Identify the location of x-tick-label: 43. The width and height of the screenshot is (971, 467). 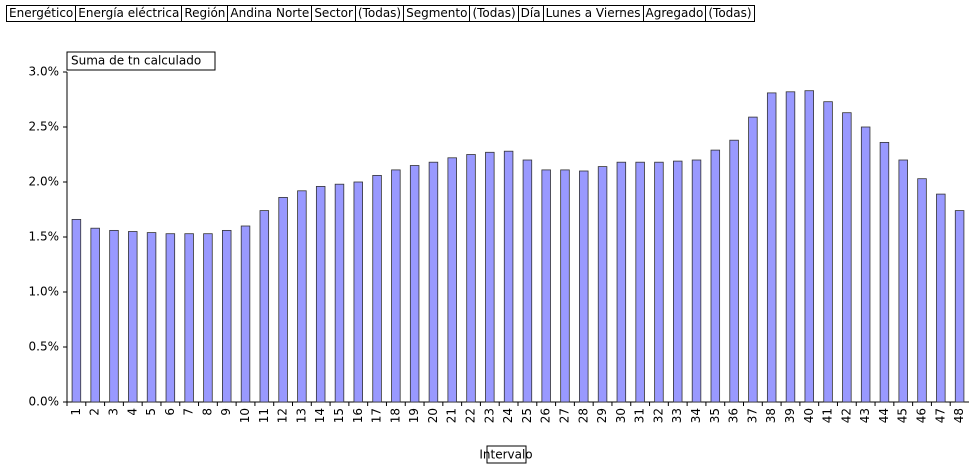
(865, 415).